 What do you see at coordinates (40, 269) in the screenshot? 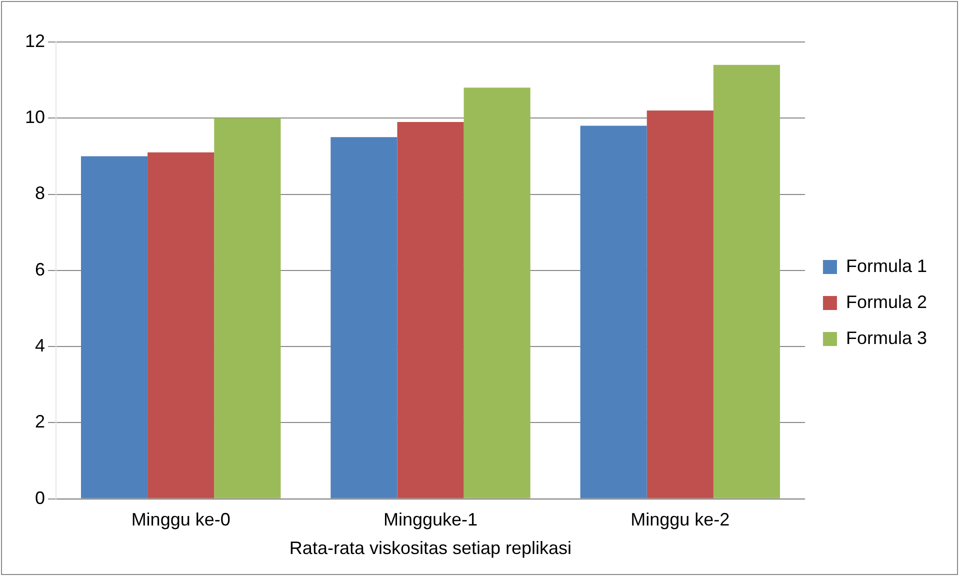
I see `y-tick-label: 6` at bounding box center [40, 269].